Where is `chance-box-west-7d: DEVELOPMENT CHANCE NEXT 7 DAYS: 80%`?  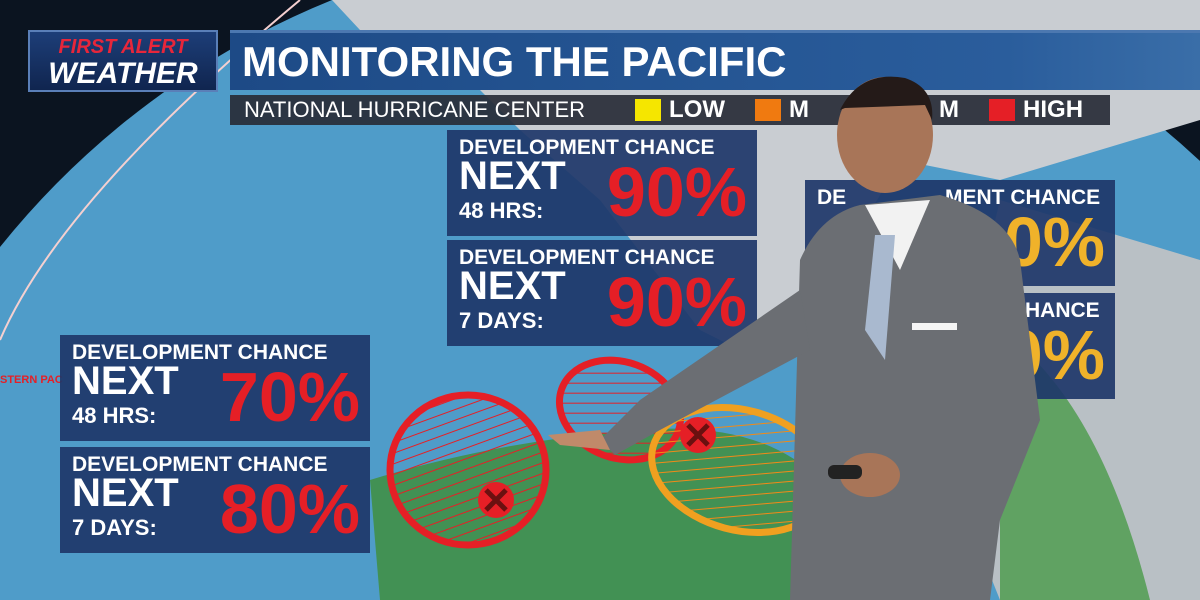 chance-box-west-7d: DEVELOPMENT CHANCE NEXT 7 DAYS: 80% is located at coordinates (215, 500).